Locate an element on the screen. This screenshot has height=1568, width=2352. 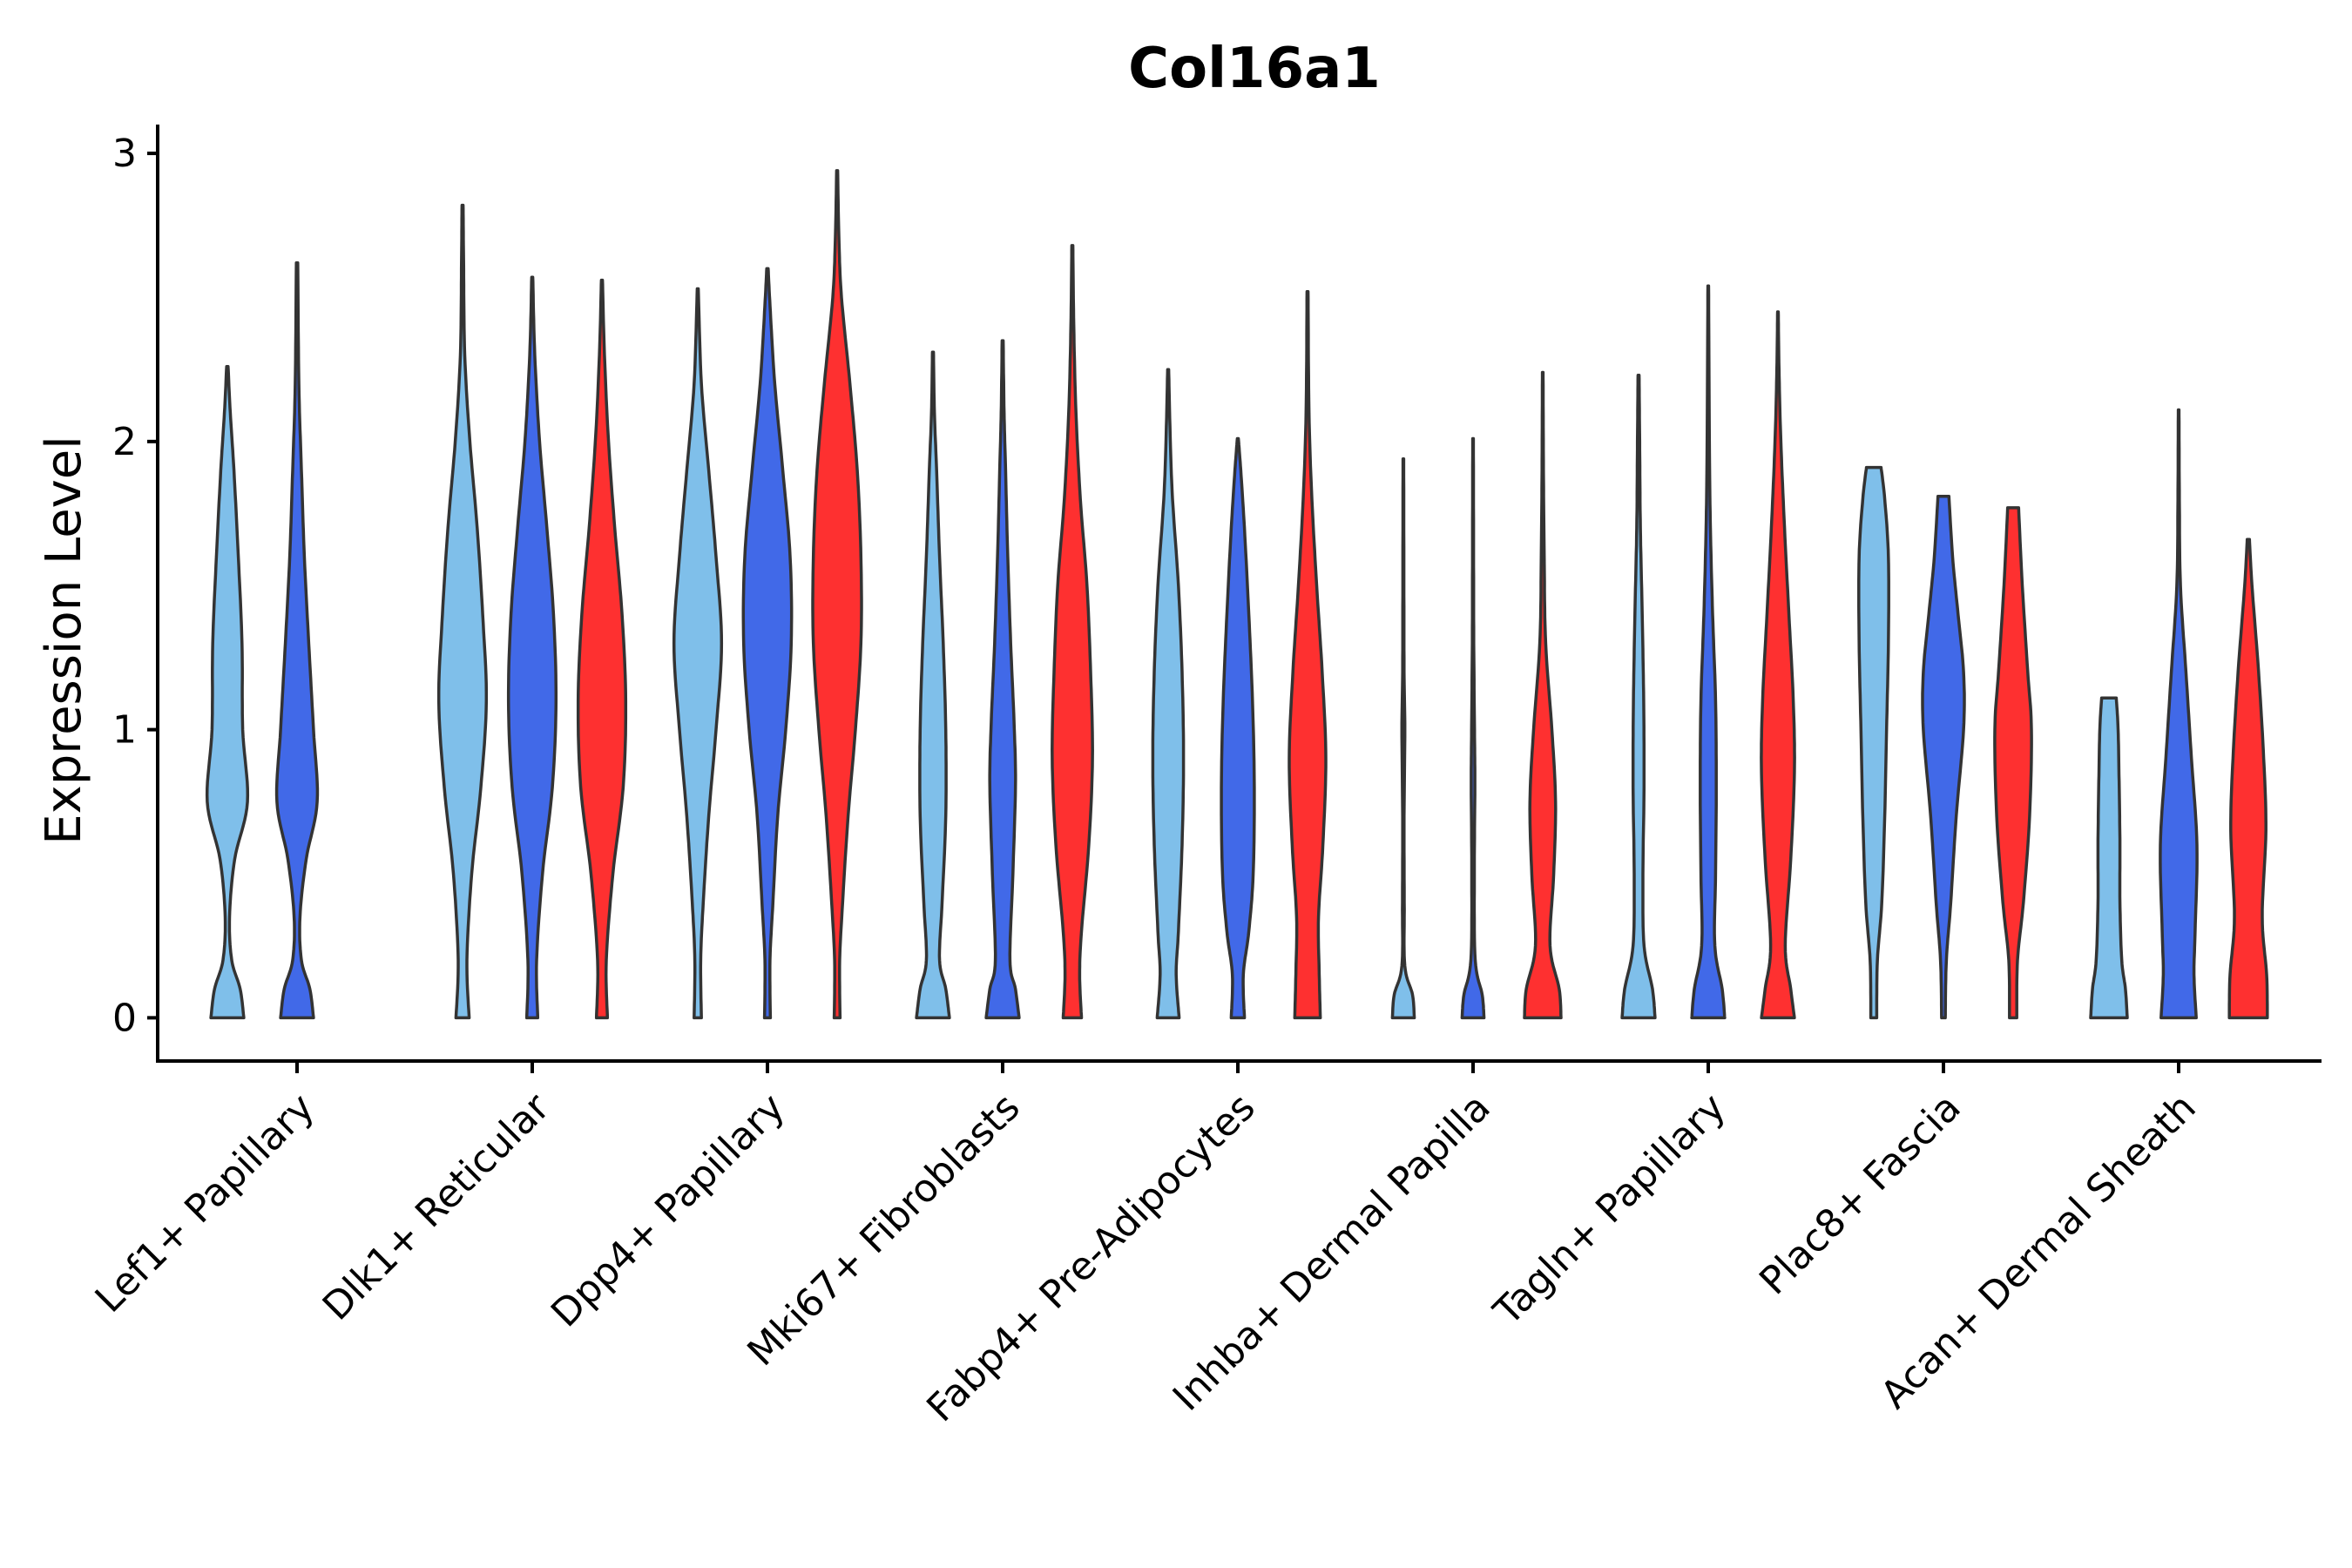
y-tick-label: 2 is located at coordinates (125, 442).